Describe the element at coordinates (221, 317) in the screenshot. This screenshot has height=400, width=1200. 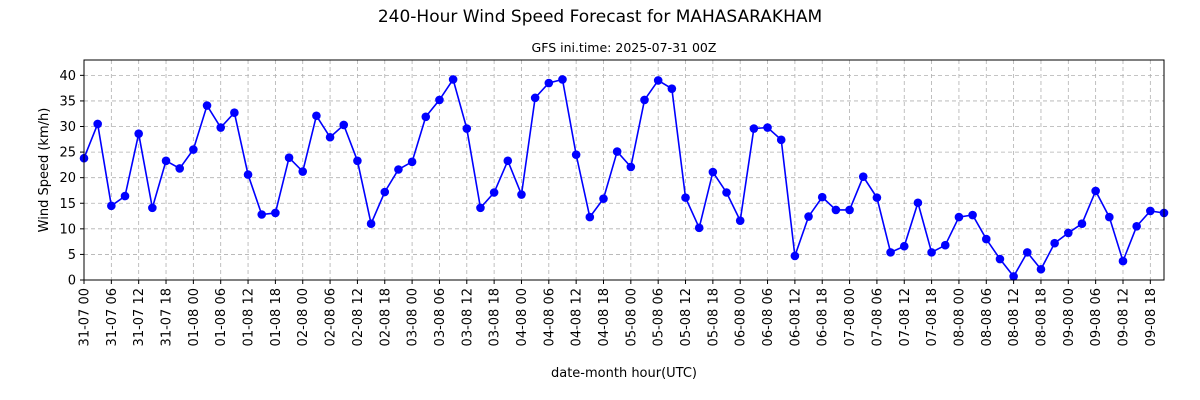
I see `x-tick-label: 01-08 06` at that location.